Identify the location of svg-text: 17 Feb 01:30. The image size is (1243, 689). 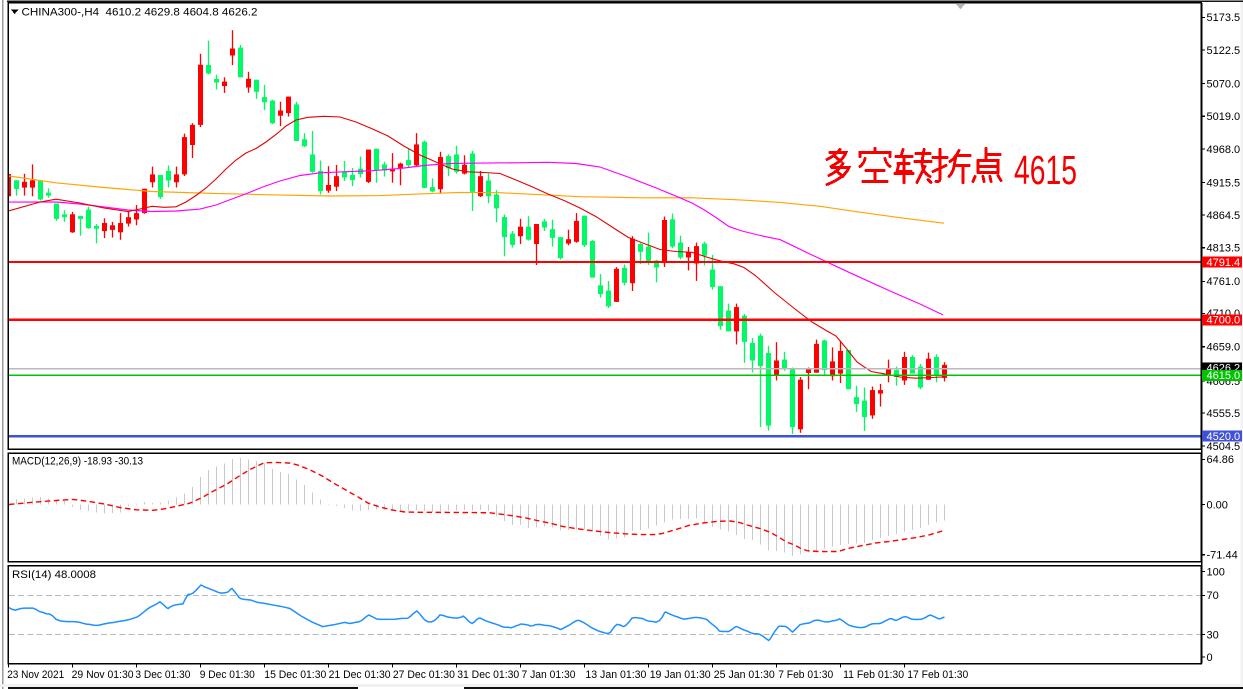
(937, 675).